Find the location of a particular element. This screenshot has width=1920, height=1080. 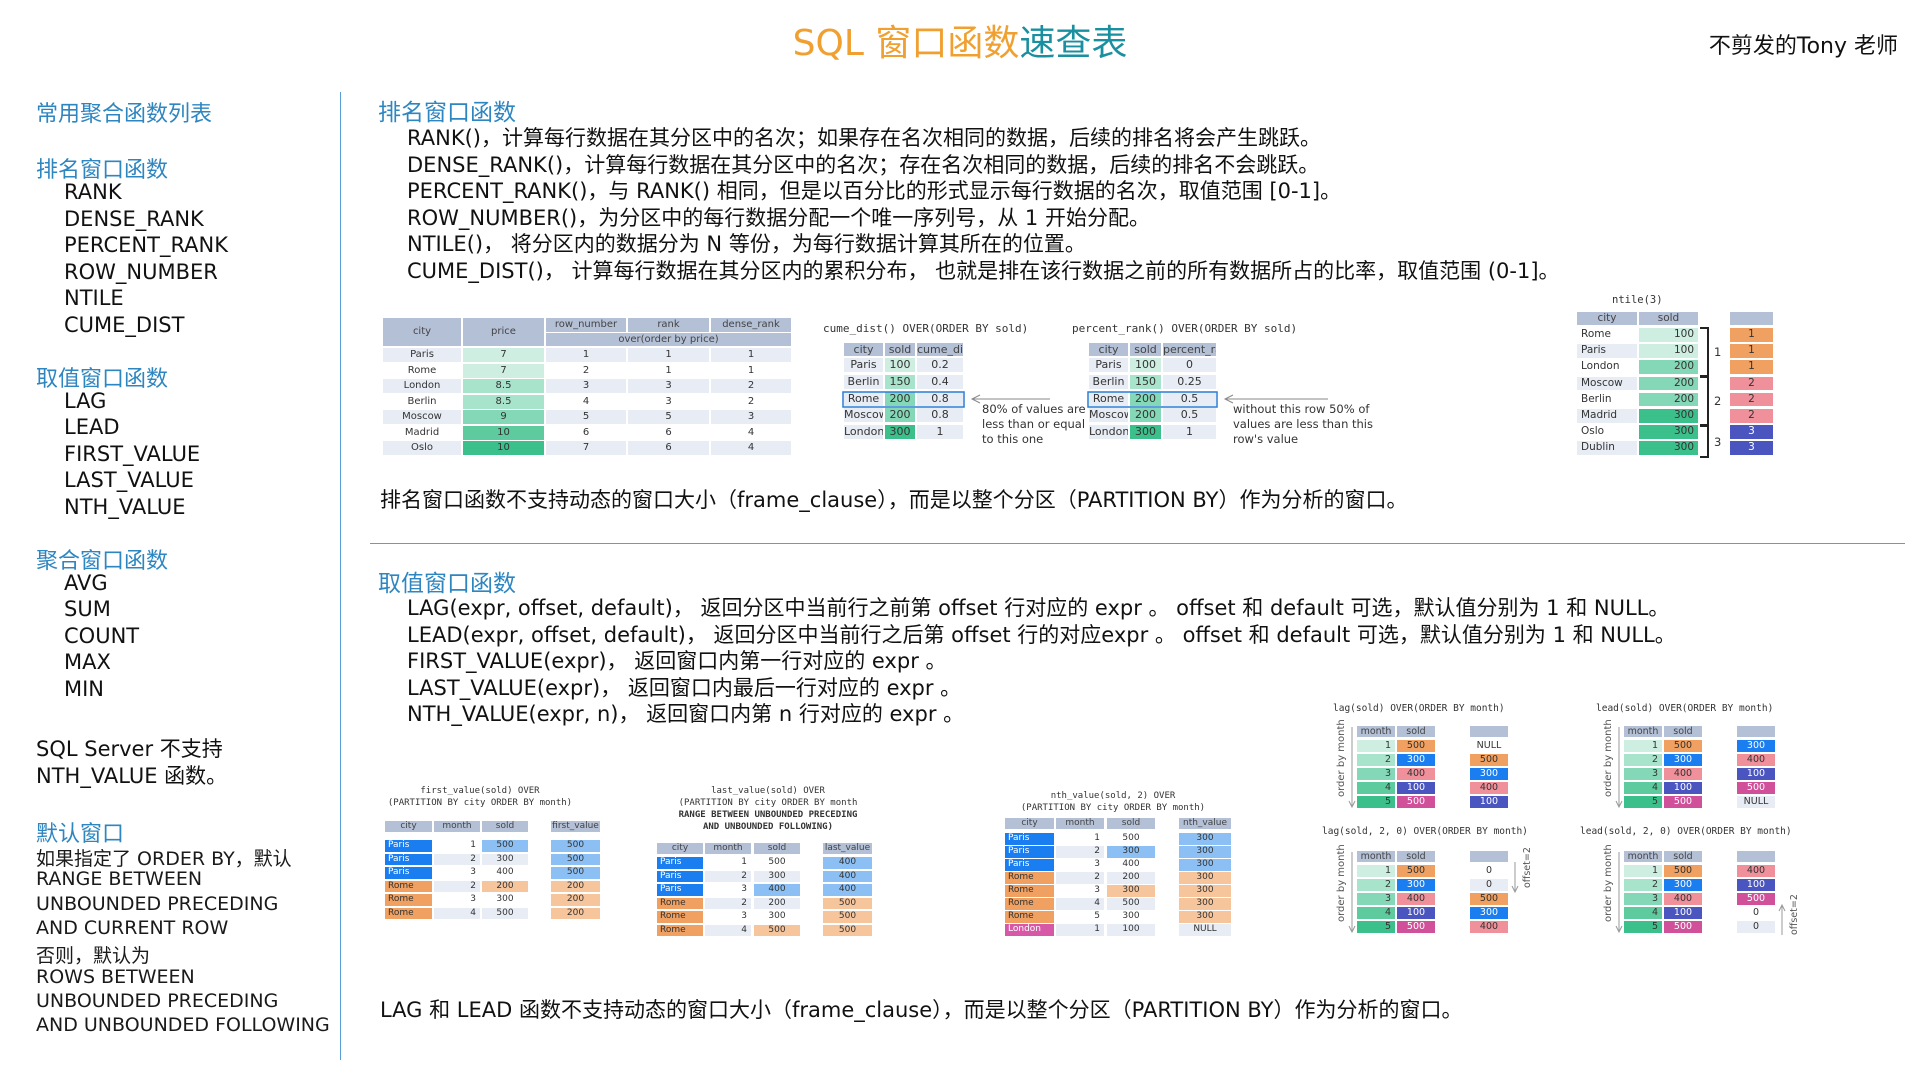

table-header-cell: price is located at coordinates (503, 332).